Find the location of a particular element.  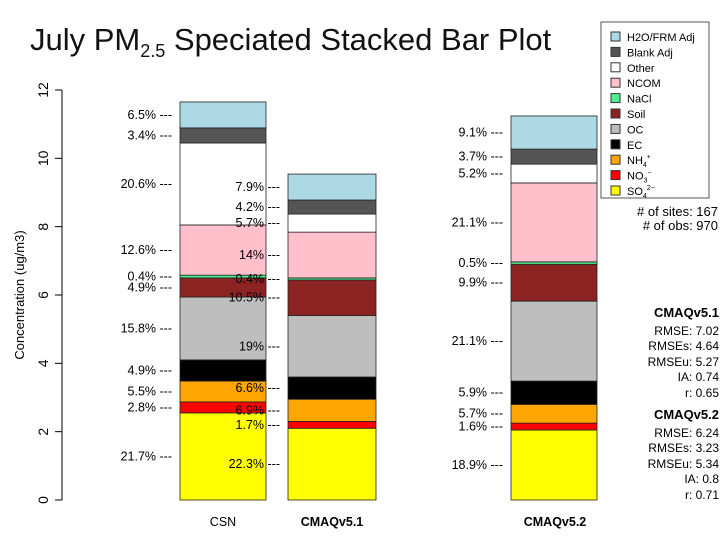

pct-label: 4.2% --- is located at coordinates (258, 207).